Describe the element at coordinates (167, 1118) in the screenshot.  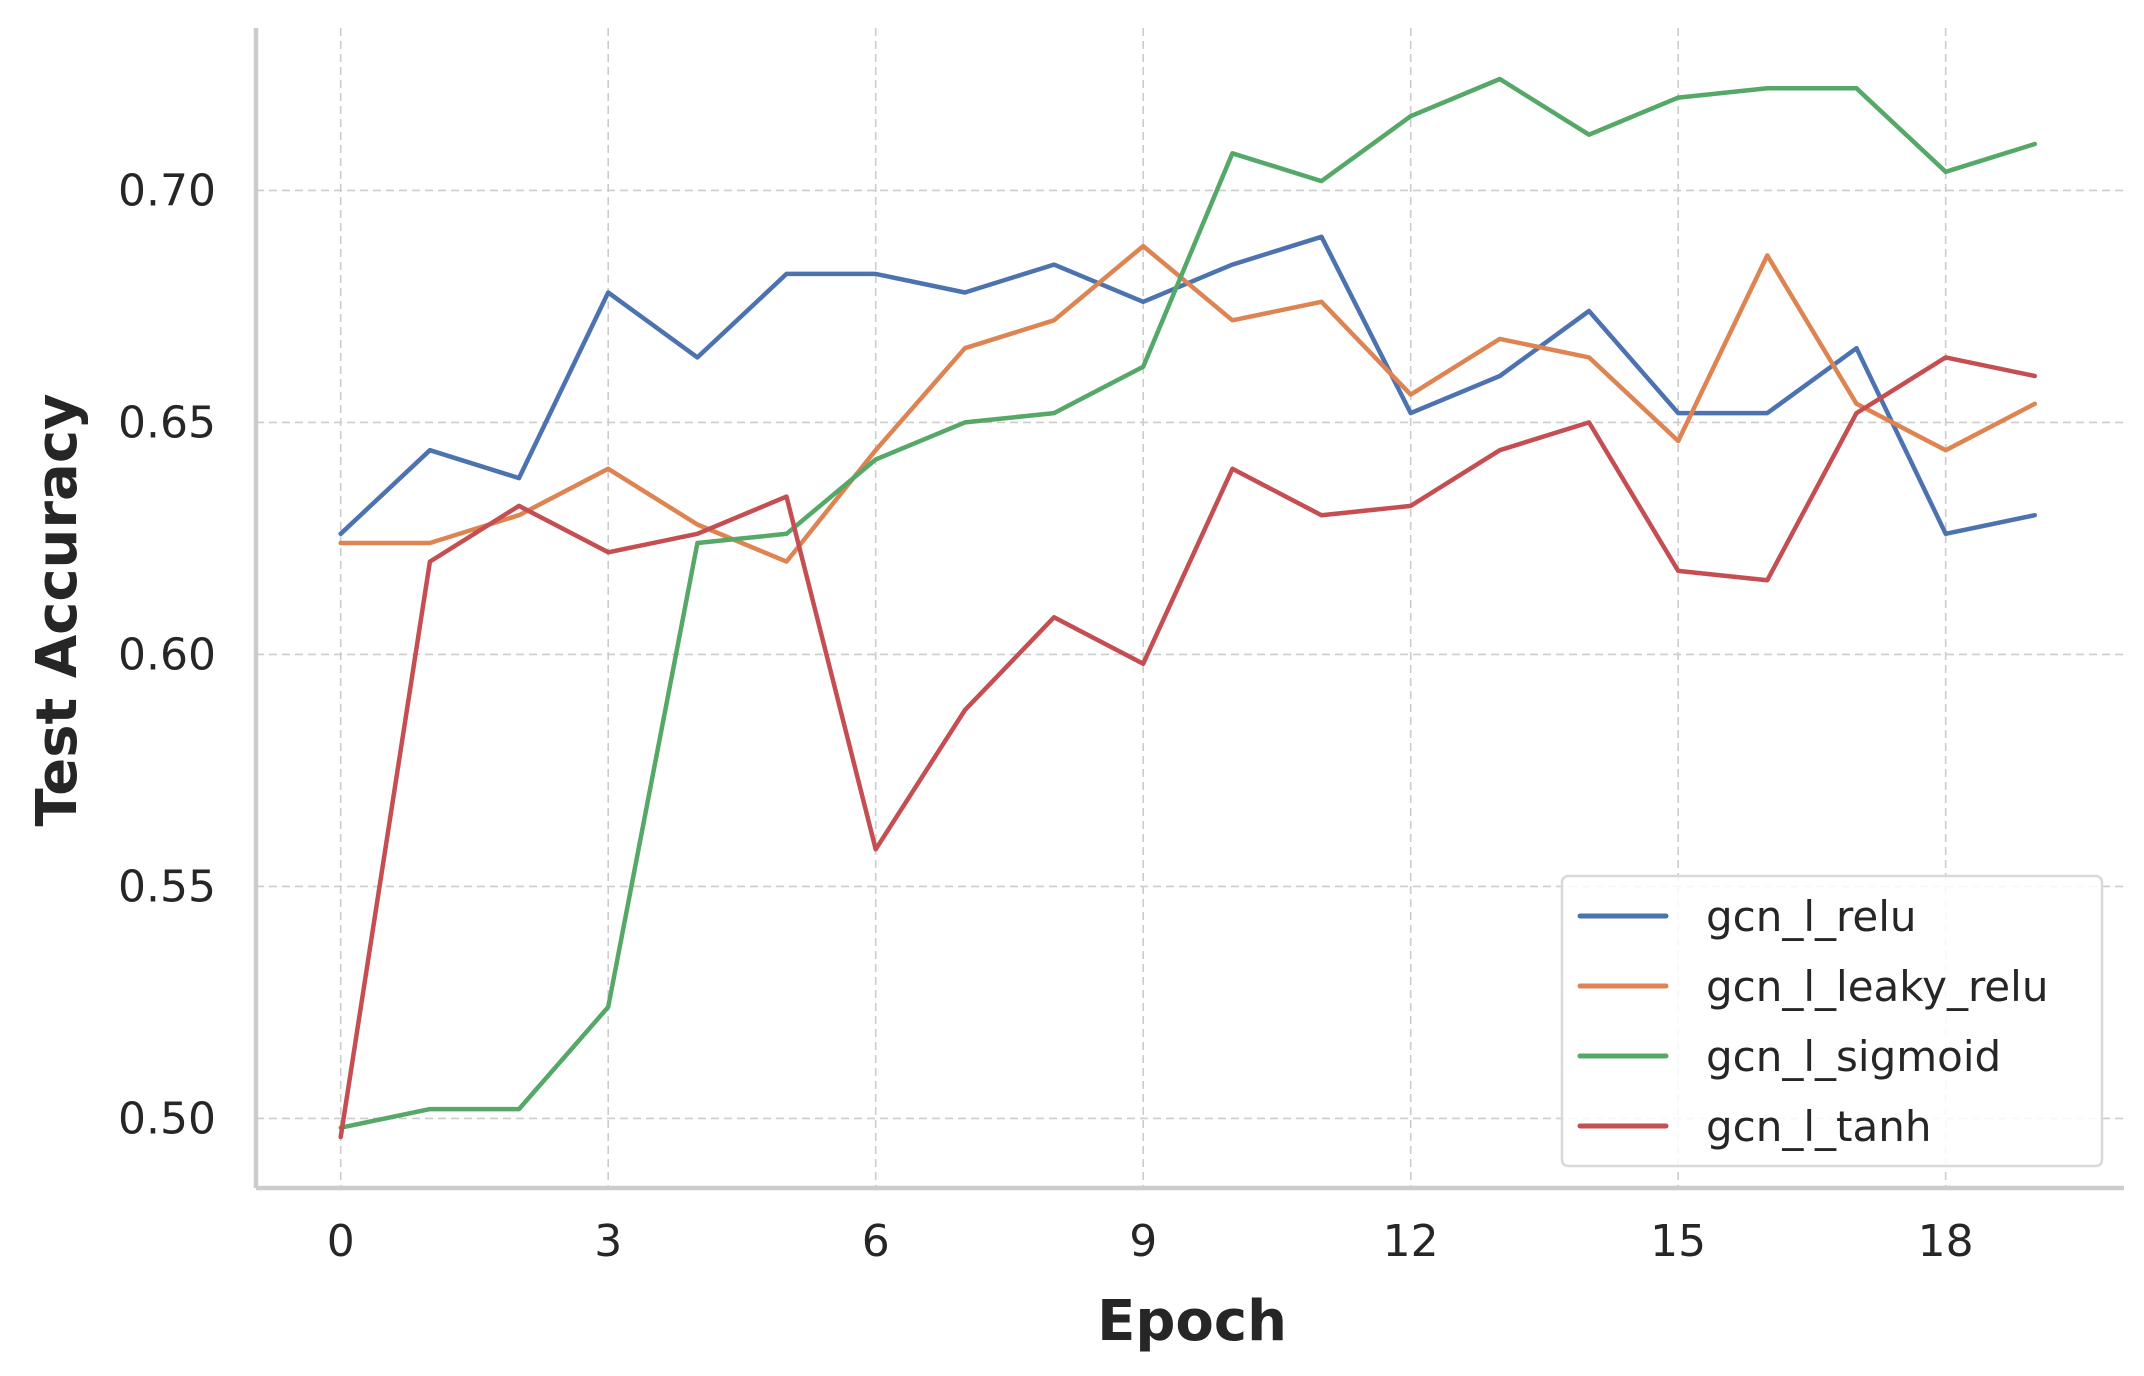
I see `y-tick-label: 0.50` at that location.